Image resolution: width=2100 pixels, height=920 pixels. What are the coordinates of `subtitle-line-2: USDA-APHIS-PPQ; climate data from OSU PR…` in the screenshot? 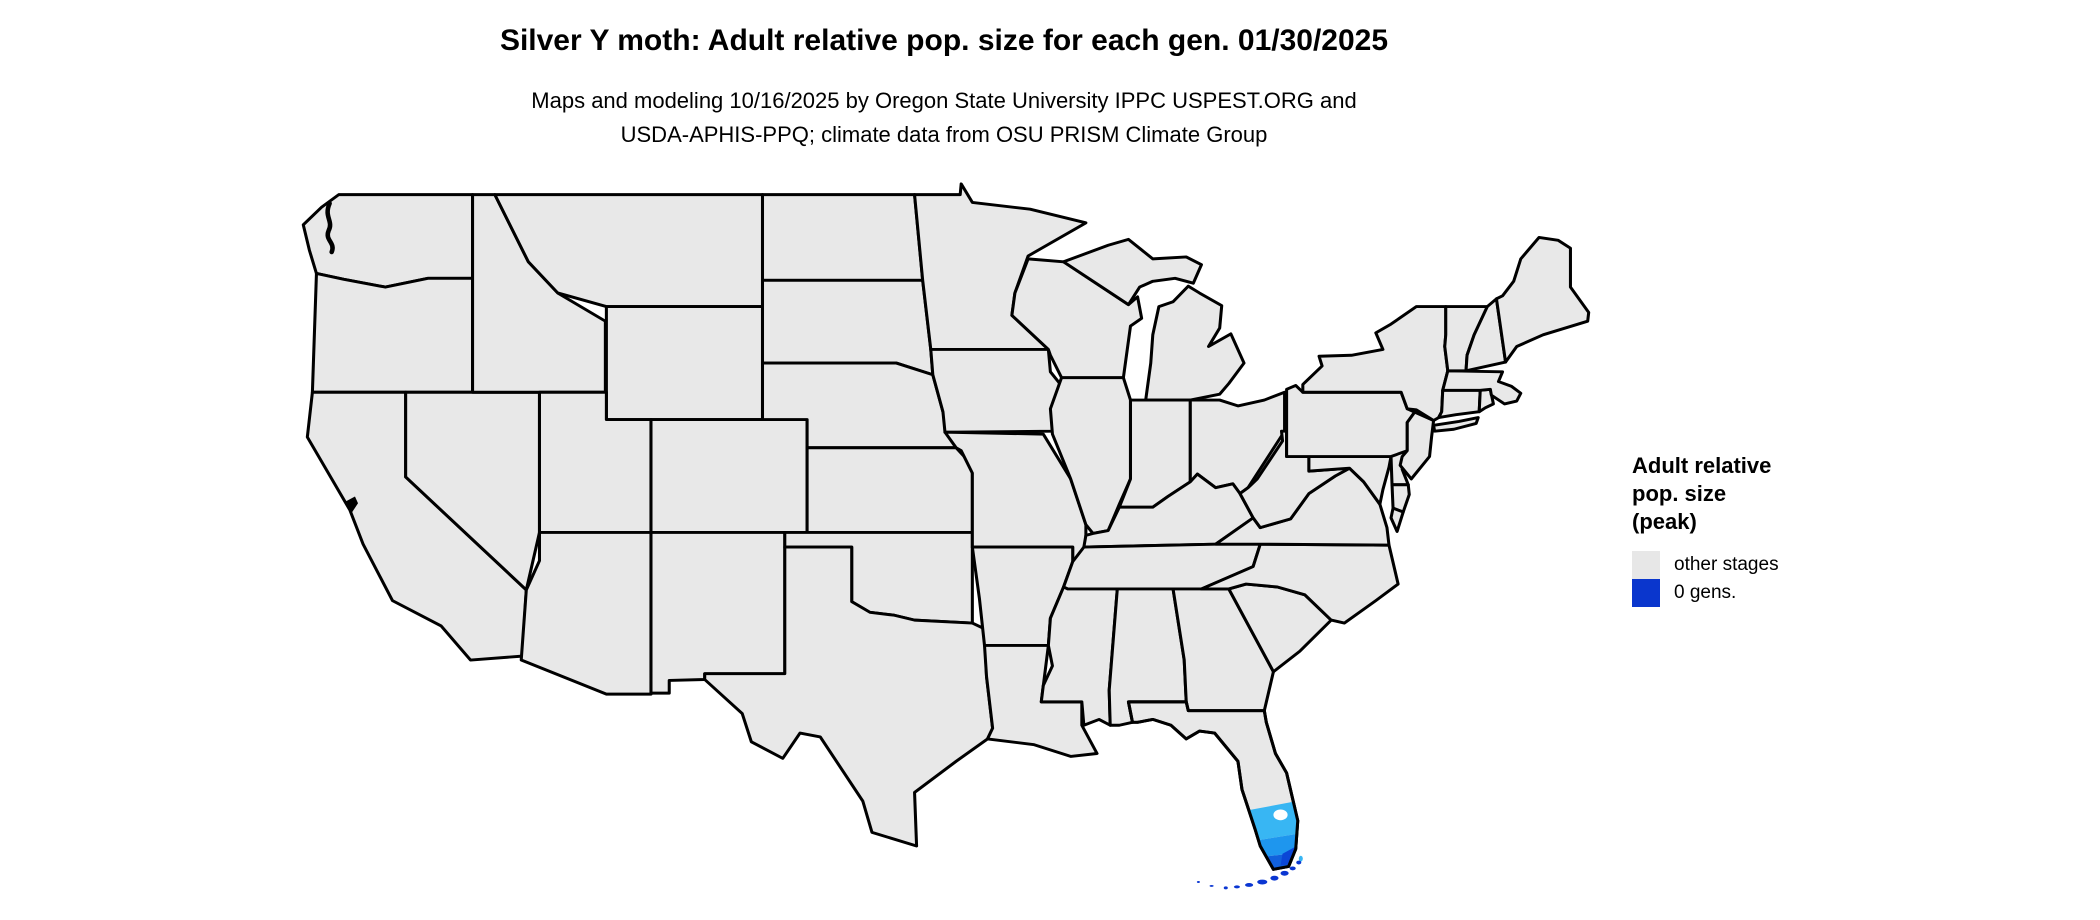 It's located at (944, 134).